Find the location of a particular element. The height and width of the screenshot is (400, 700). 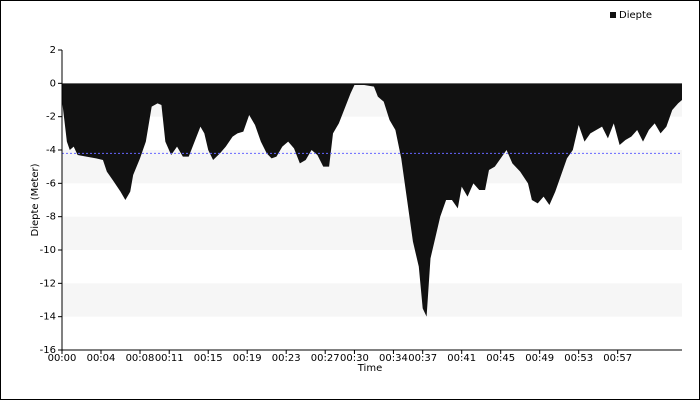

y-tick-label: -6 is located at coordinates (51, 183).